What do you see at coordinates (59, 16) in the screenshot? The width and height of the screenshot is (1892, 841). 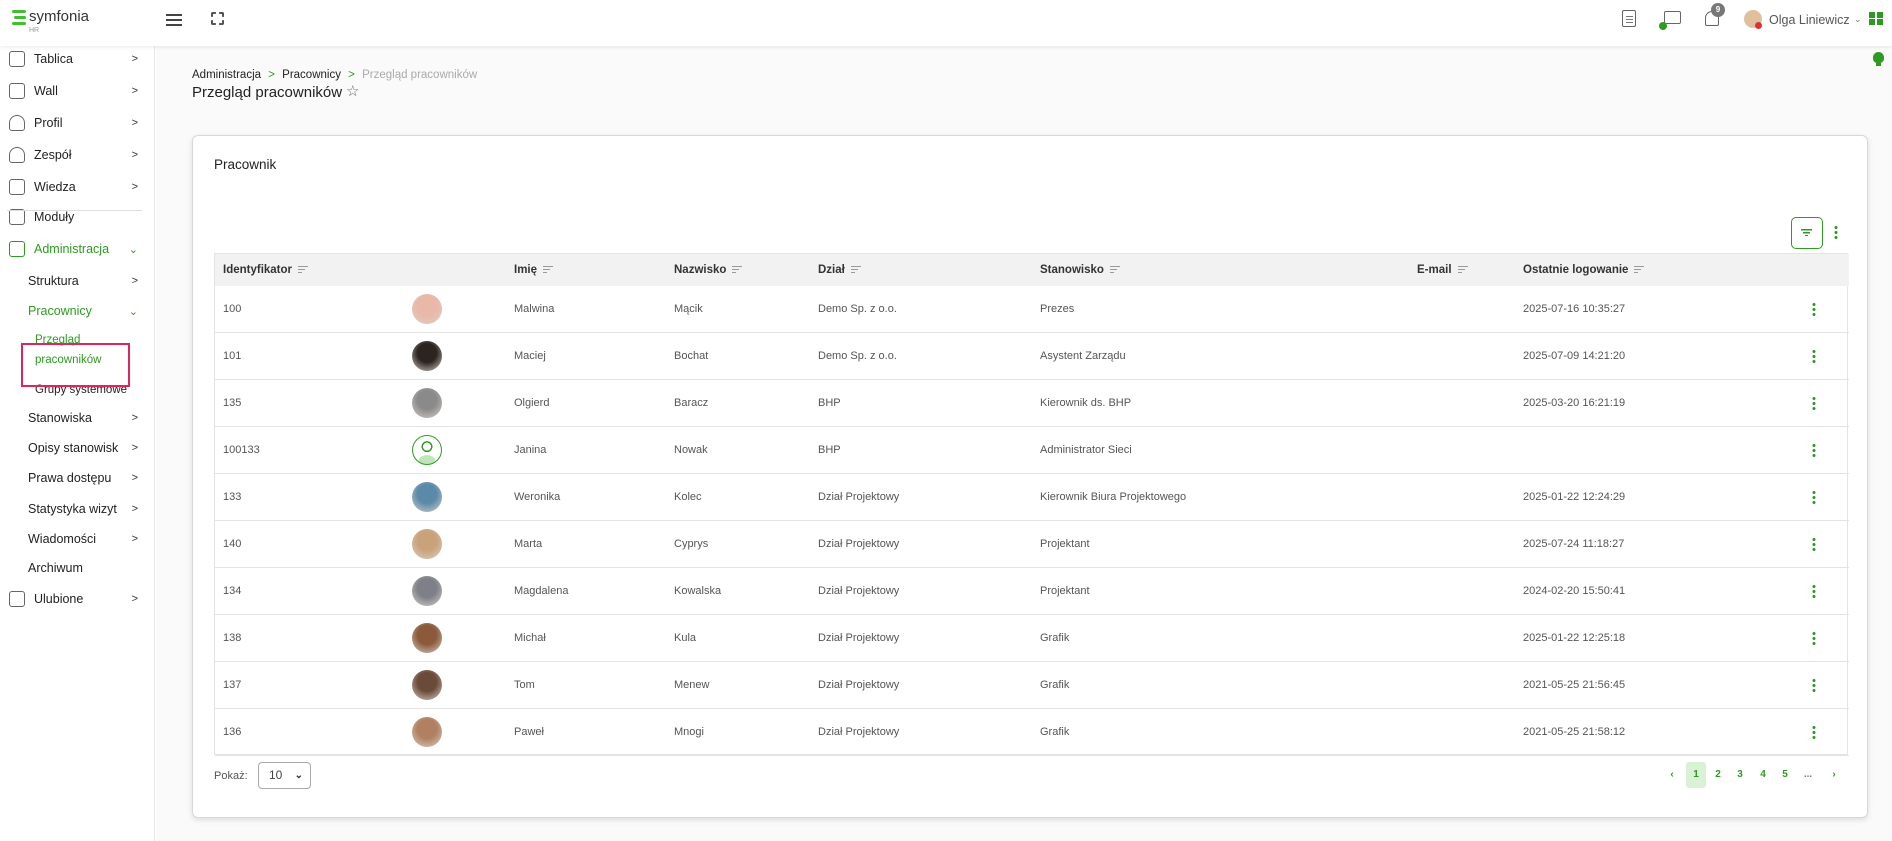 I see `logo-text: symfonia` at bounding box center [59, 16].